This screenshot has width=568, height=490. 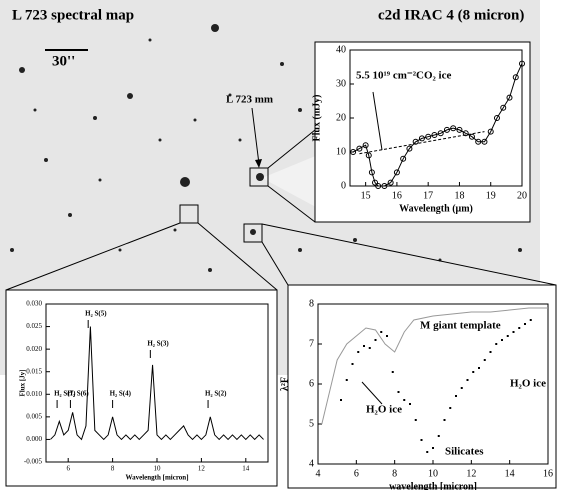 What do you see at coordinates (422, 143) in the screenshot?
I see `continuum-line` at bounding box center [422, 143].